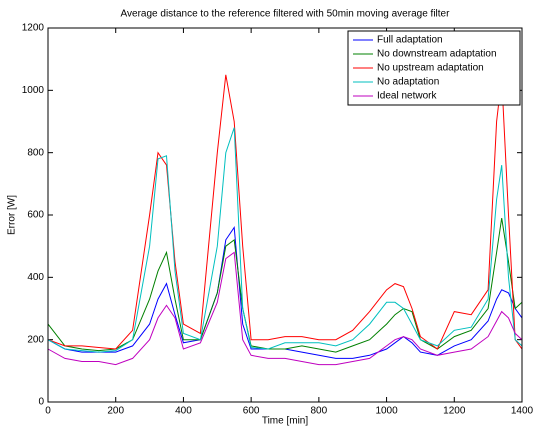 This screenshot has width=534, height=429. What do you see at coordinates (115, 411) in the screenshot?
I see `x-tick-label: 200` at bounding box center [115, 411].